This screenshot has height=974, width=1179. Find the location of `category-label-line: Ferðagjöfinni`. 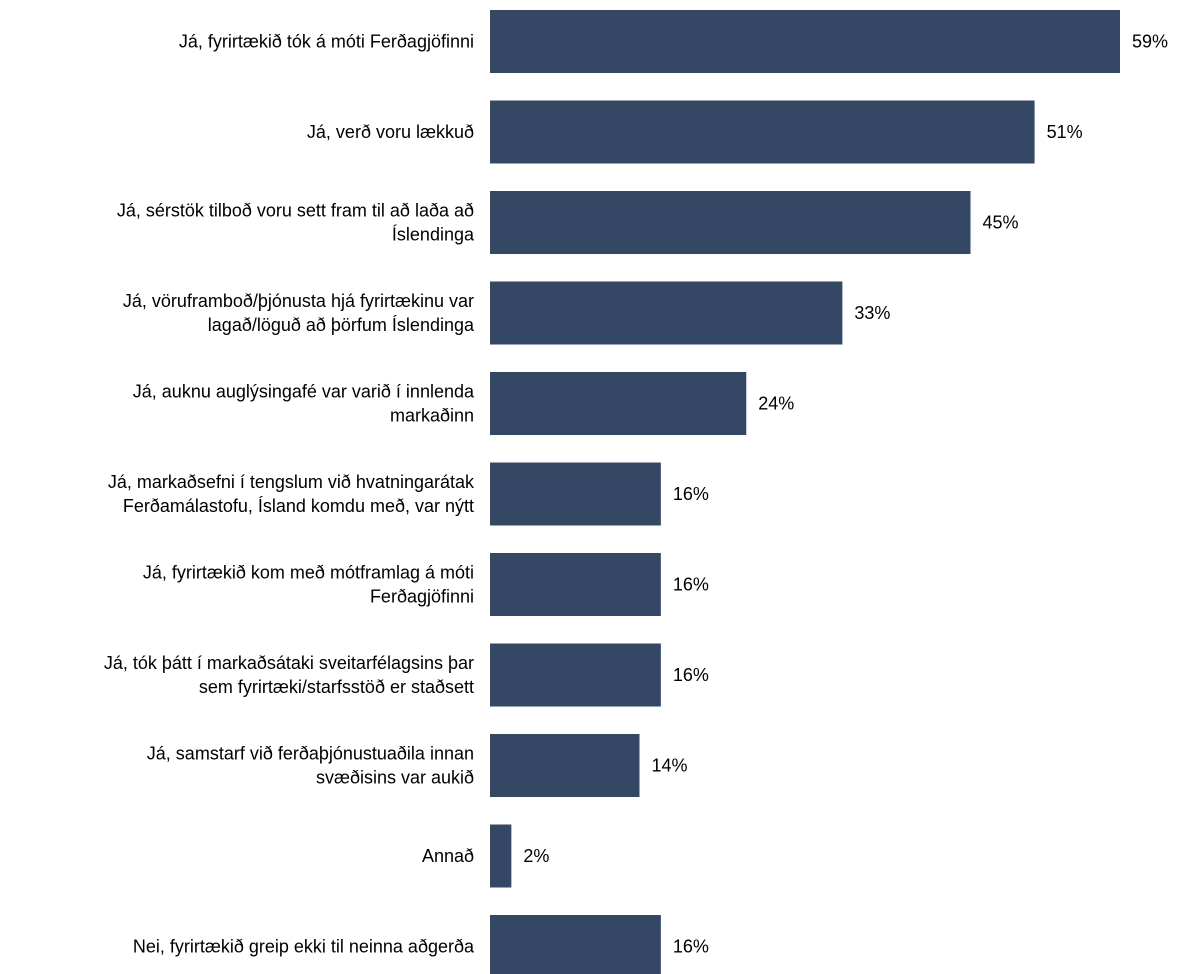

category-label-line: Ferðagjöfinni is located at coordinates (422, 597).